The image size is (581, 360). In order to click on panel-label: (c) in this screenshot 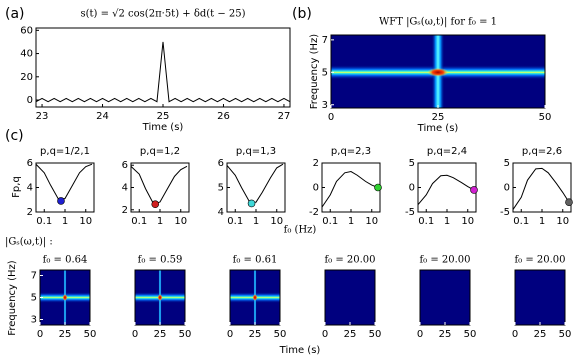, I will do `click(14, 136)`.